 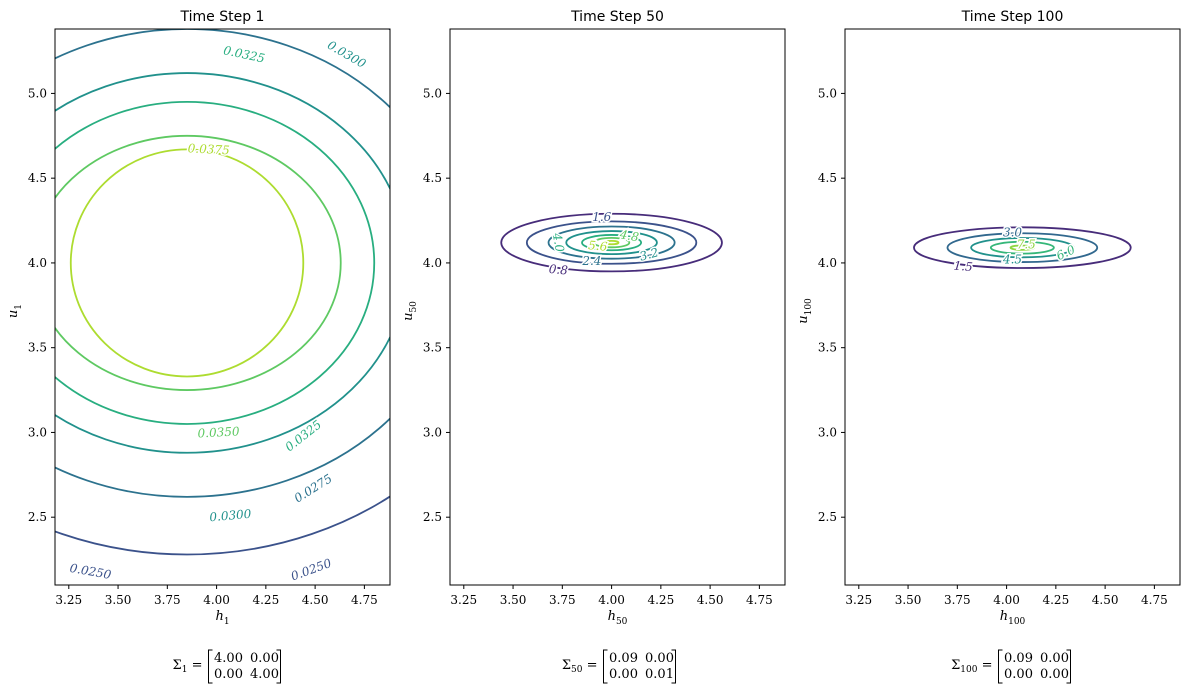 I want to click on covariance-matrix: Σ1 = 4.00 0.000.00 4.00, so click(x=227, y=666).